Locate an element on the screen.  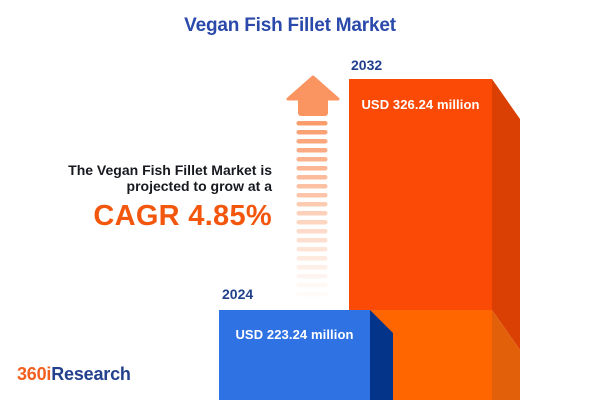
bar-2032-front-growth-section is located at coordinates (420, 194).